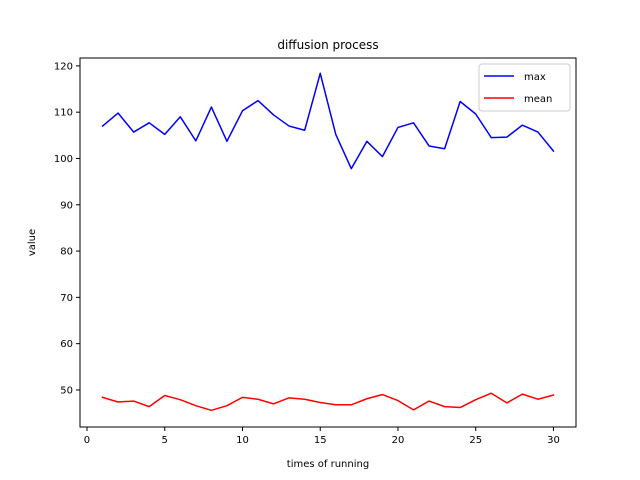  I want to click on y-tick-label: 110, so click(63, 113).